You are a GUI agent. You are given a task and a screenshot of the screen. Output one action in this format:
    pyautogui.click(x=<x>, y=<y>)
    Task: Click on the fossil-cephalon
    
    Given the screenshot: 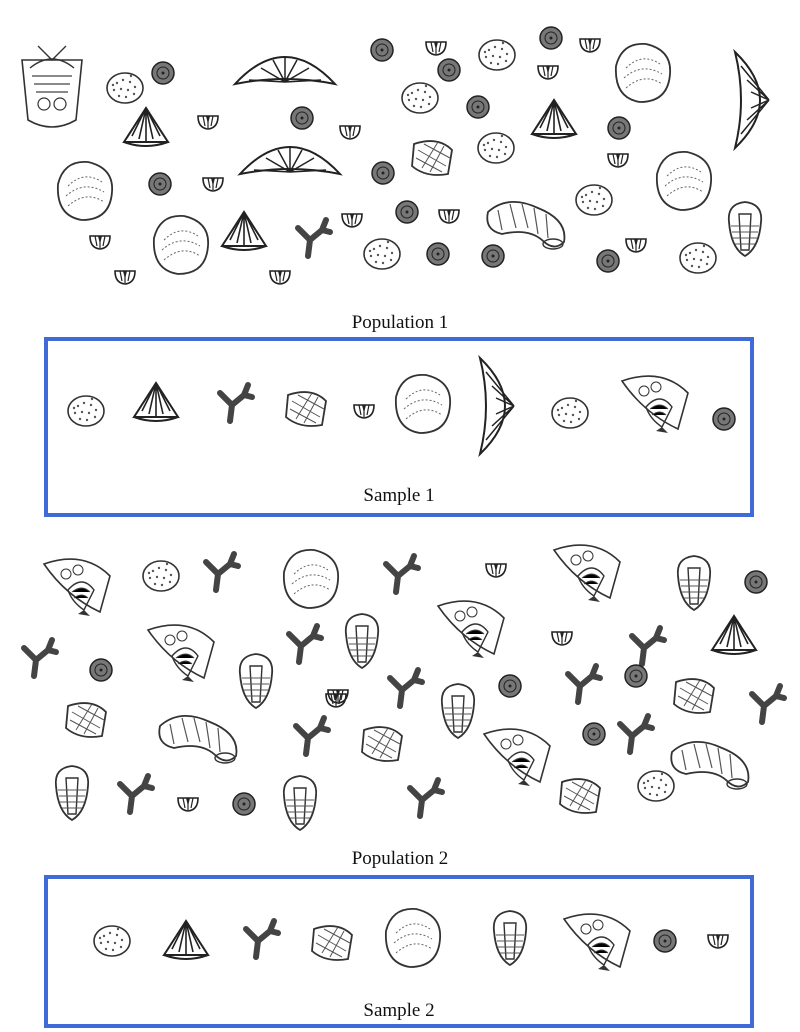 What is the action you would take?
    pyautogui.click(x=52, y=86)
    